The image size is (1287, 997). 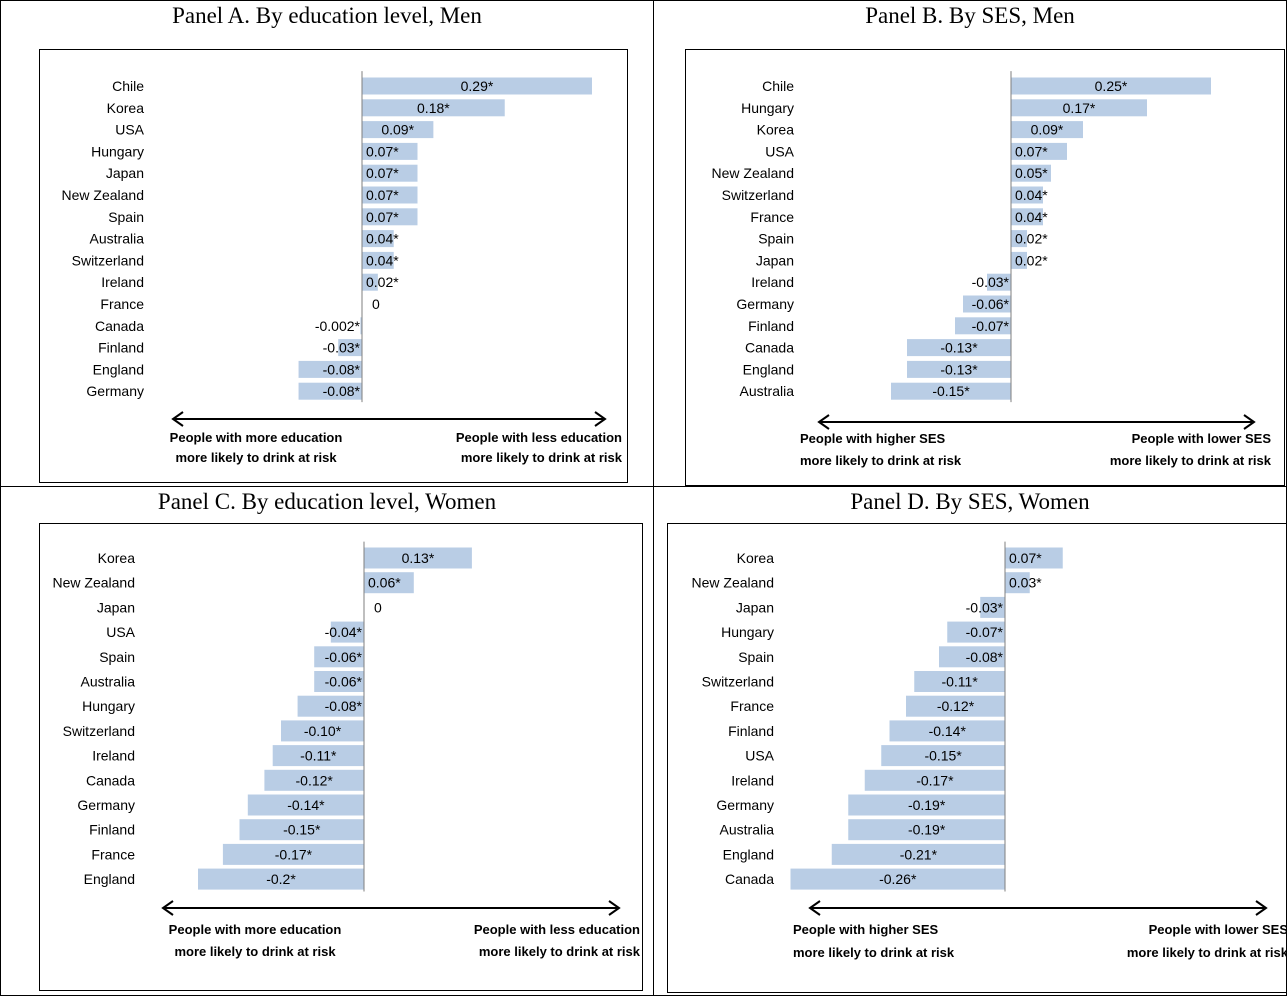 What do you see at coordinates (344, 632) in the screenshot?
I see `data-label: -0.04*` at bounding box center [344, 632].